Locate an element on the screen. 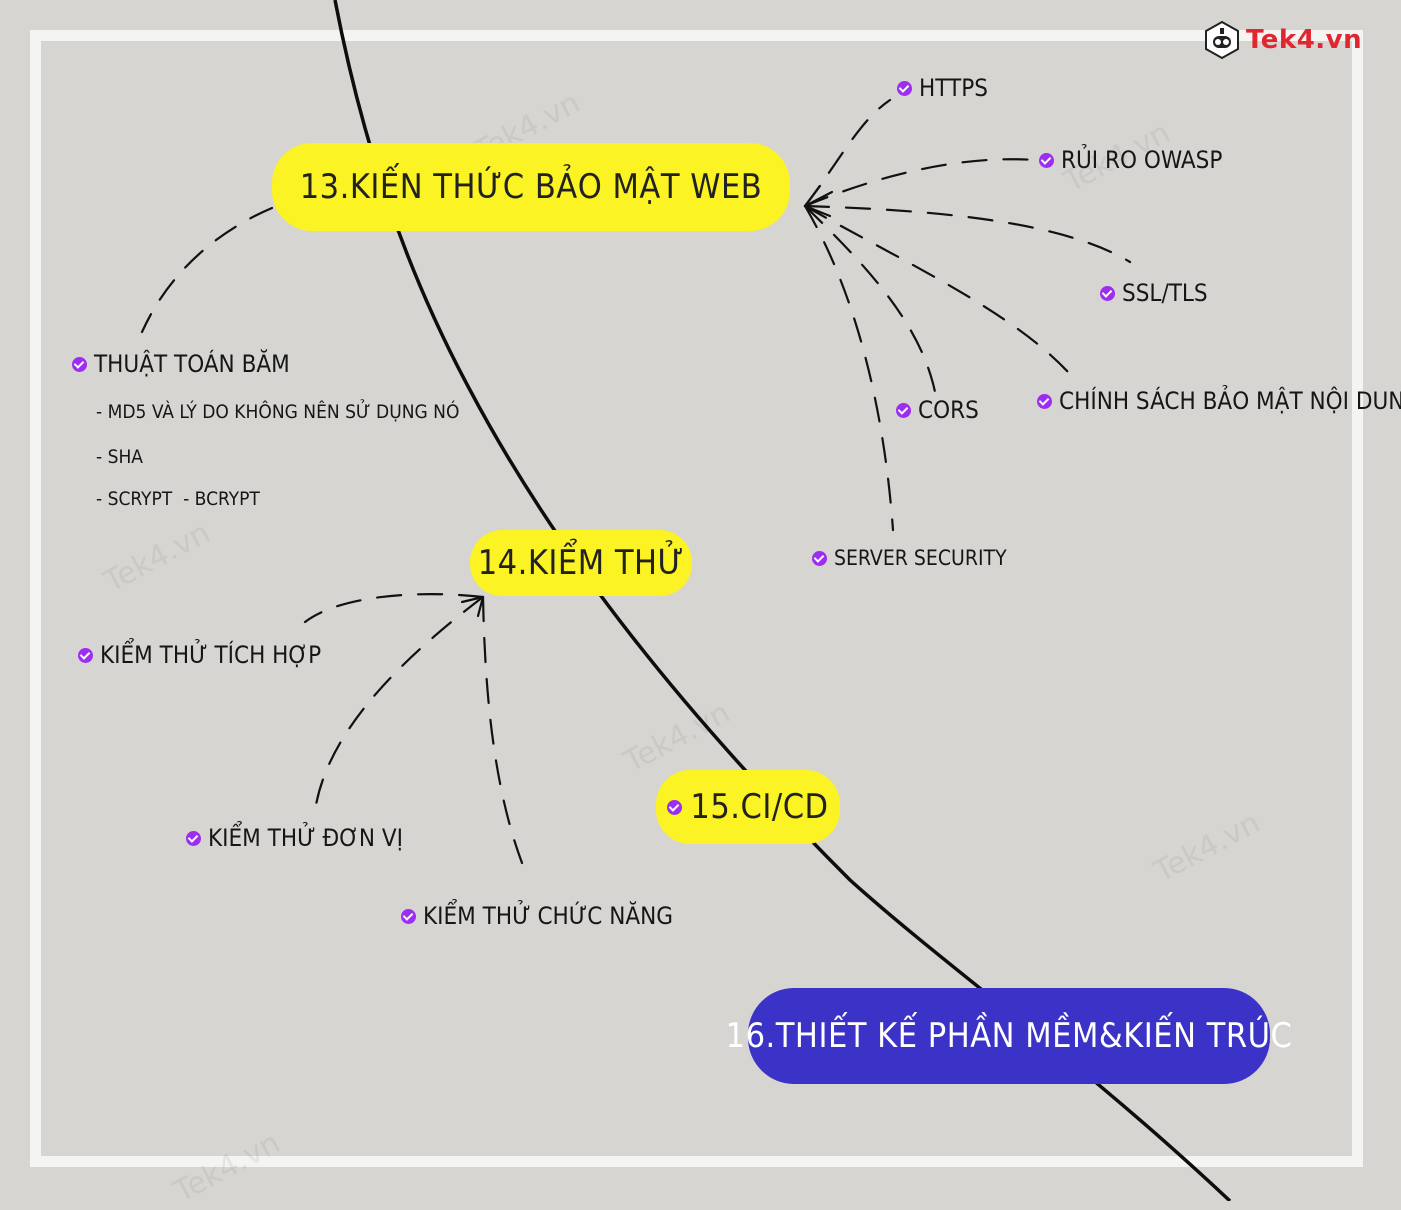 The height and width of the screenshot is (1210, 1401). leaf-label: Kiểm thử đơn vị is located at coordinates (306, 838).